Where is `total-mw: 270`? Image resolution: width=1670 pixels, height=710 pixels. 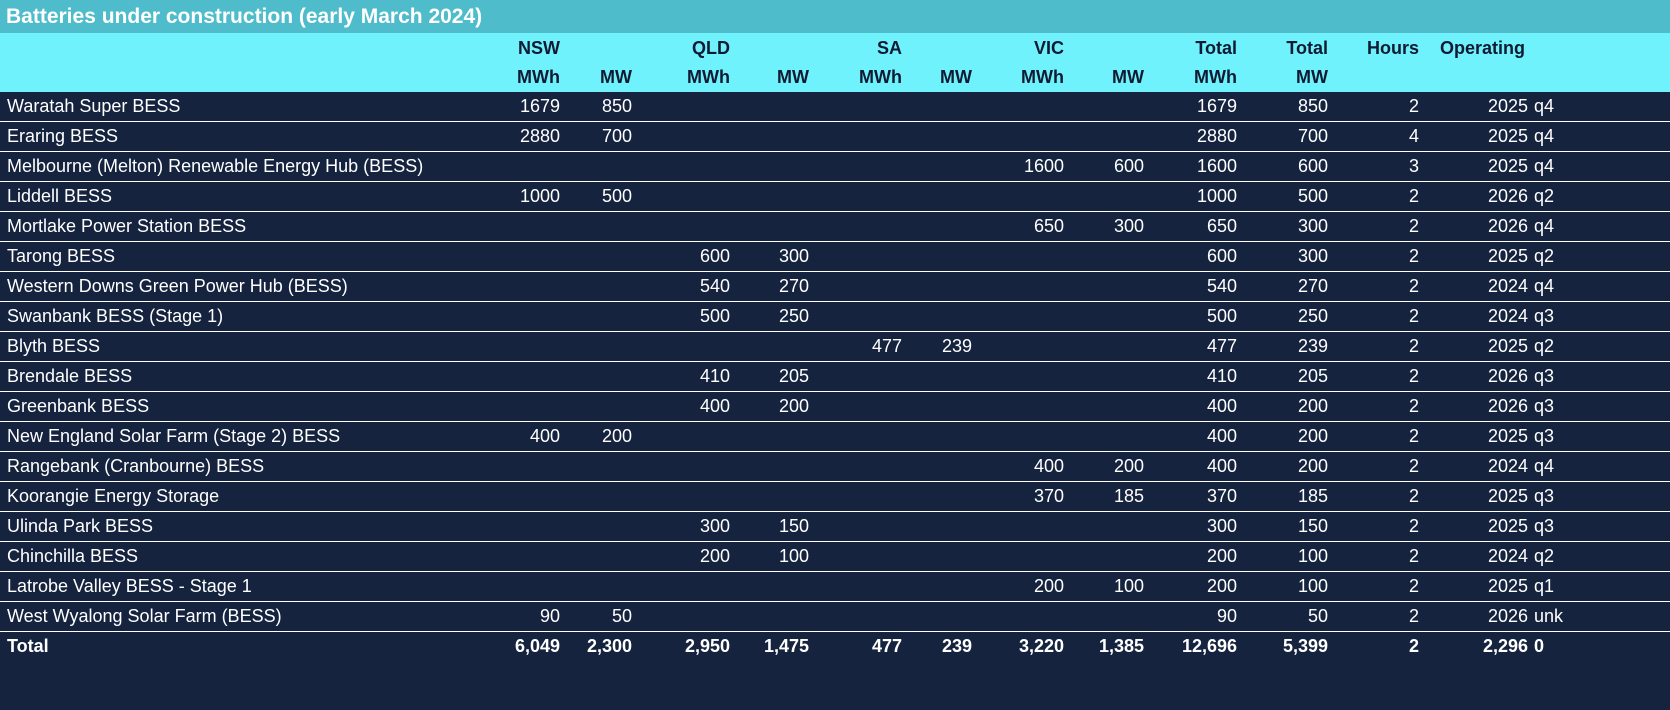 total-mw: 270 is located at coordinates (1312, 286).